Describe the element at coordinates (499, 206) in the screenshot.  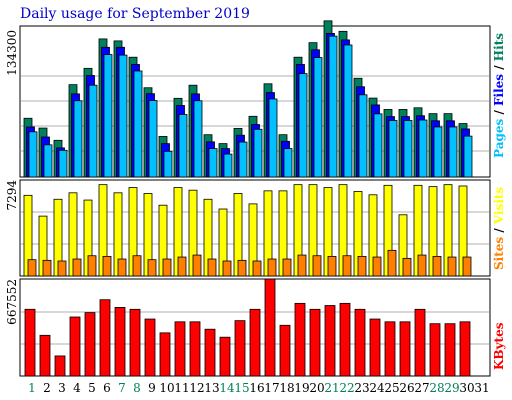
I see `middle-legend-visits: Visits` at that location.